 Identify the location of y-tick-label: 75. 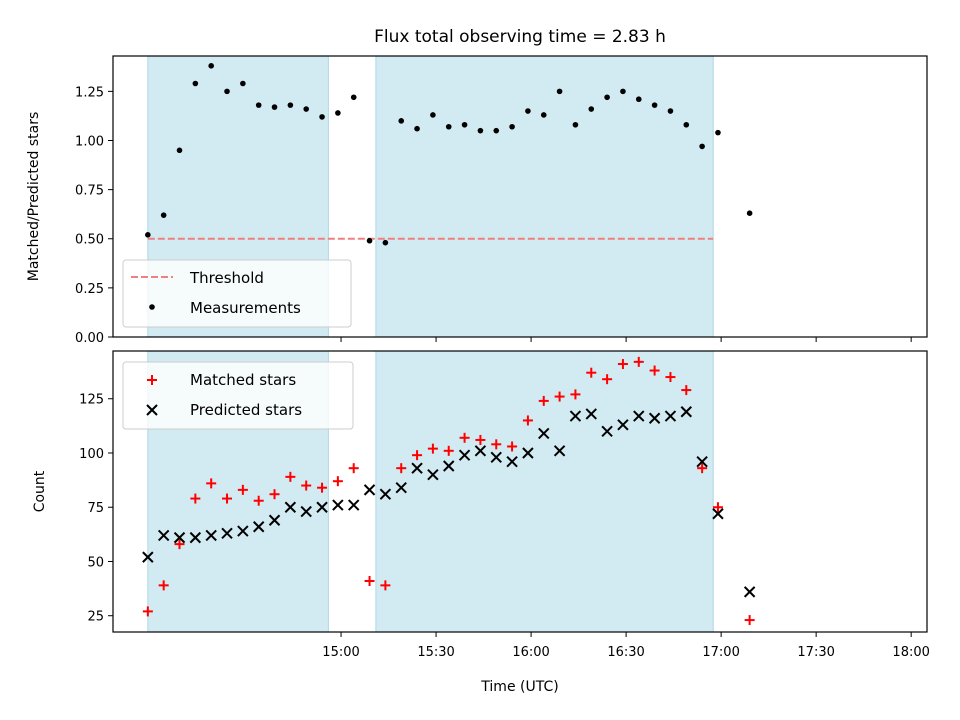
(95, 508).